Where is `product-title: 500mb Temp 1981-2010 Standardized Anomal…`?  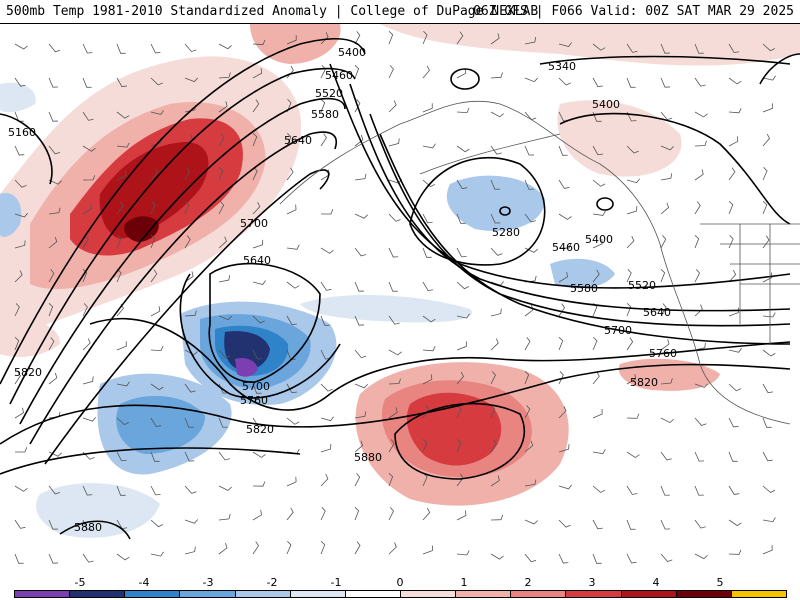 product-title: 500mb Temp 1981-2010 Standardized Anomal… is located at coordinates (272, 11).